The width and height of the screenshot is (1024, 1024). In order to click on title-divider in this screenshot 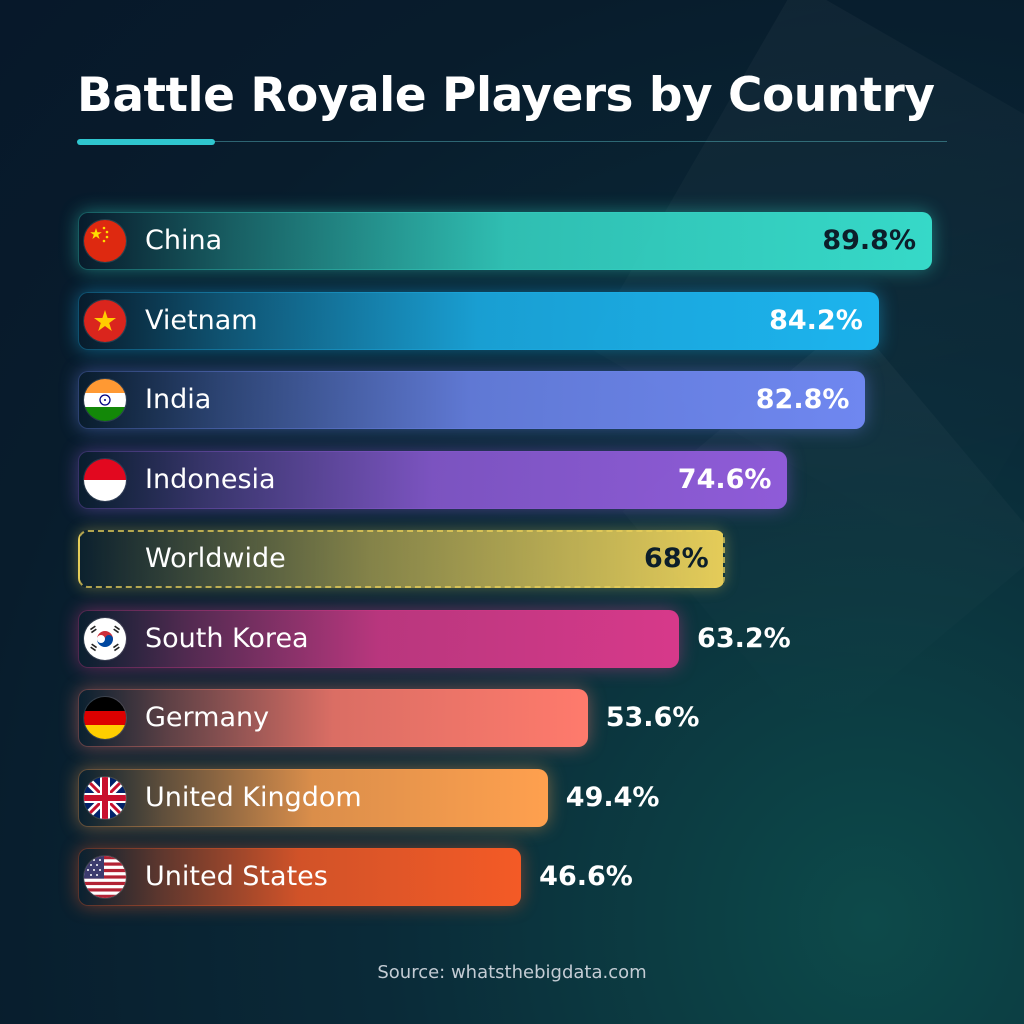, I will do `click(512, 141)`.